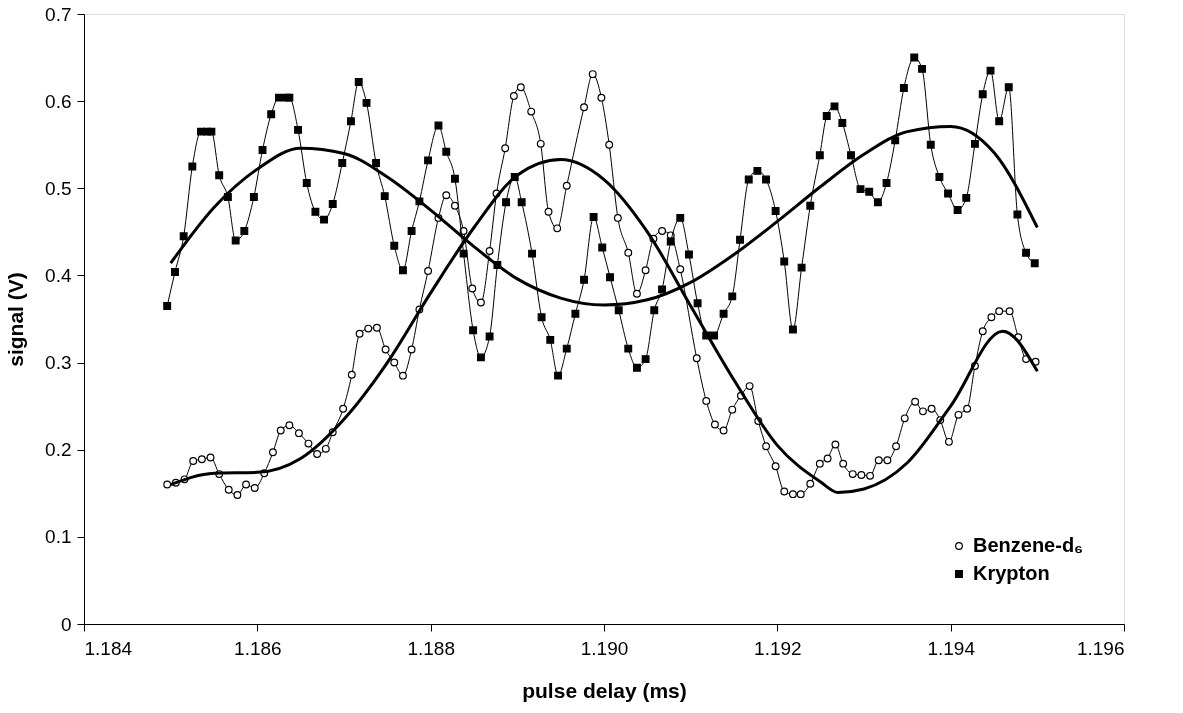  Describe the element at coordinates (258, 648) in the screenshot. I see `x-tick-label: 1.186` at that location.